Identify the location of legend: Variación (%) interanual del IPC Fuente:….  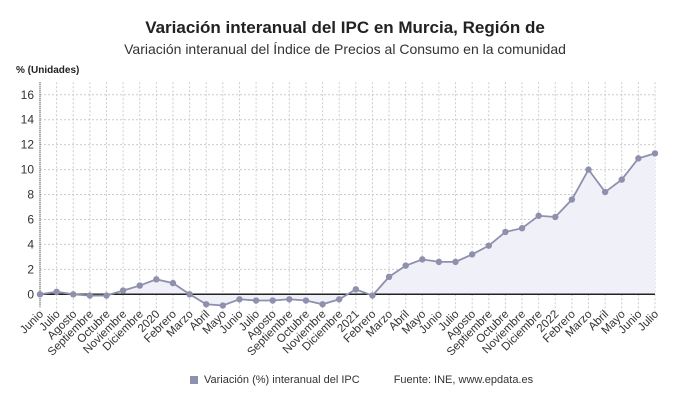
(361, 380).